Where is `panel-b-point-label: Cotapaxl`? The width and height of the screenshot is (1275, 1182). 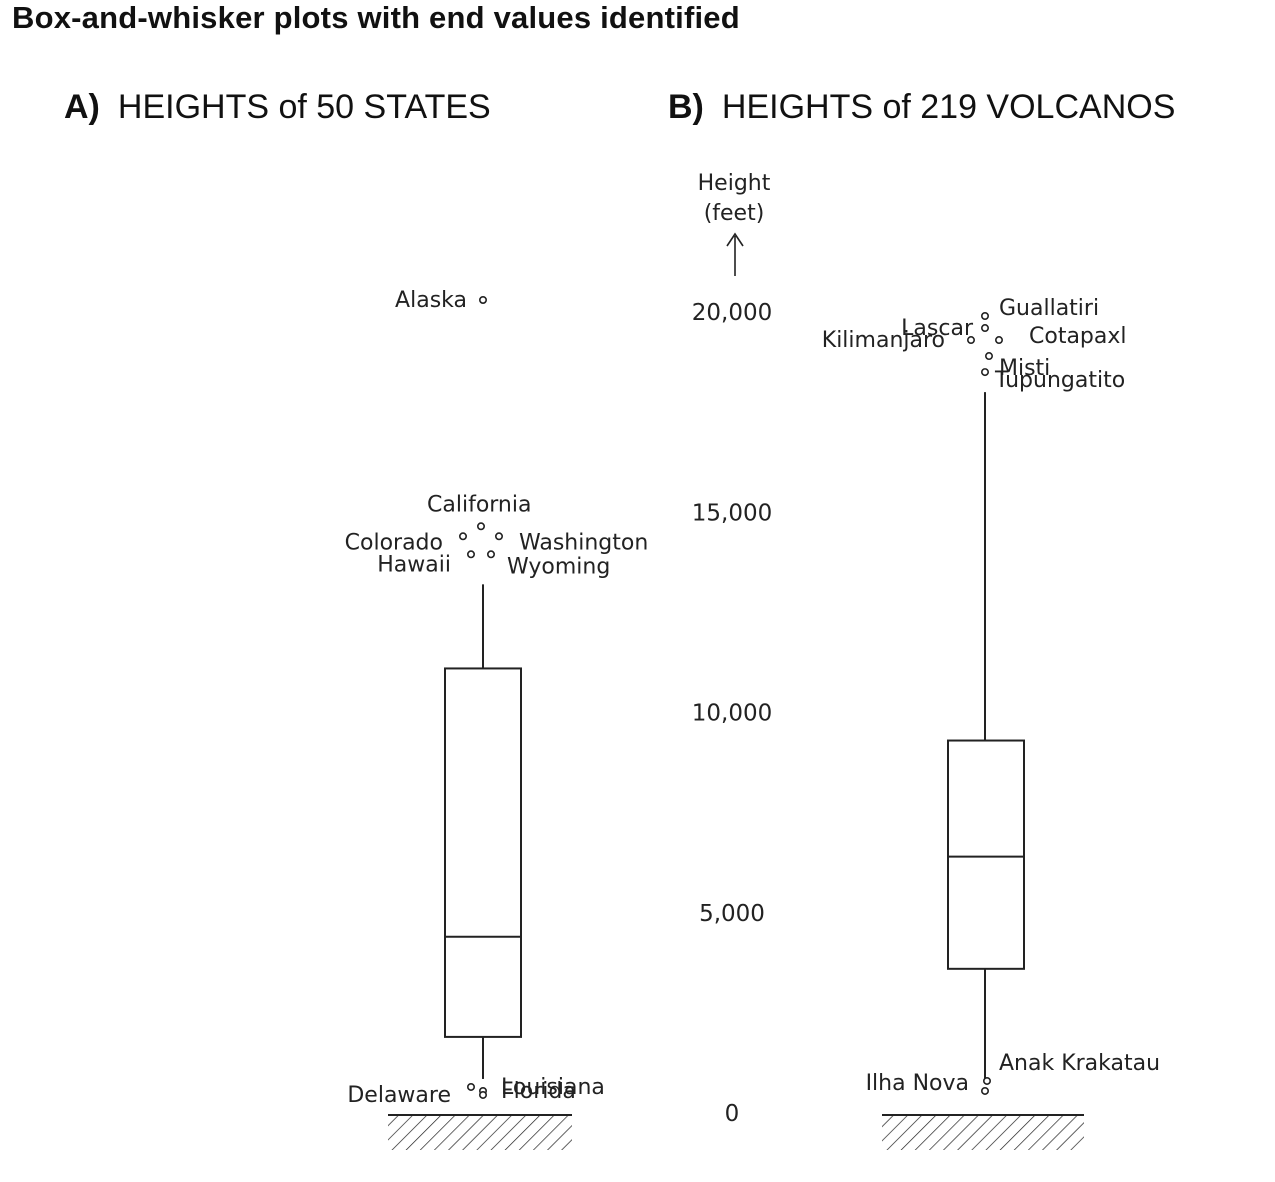
panel-b-point-label: Cotapaxl is located at coordinates (1078, 336).